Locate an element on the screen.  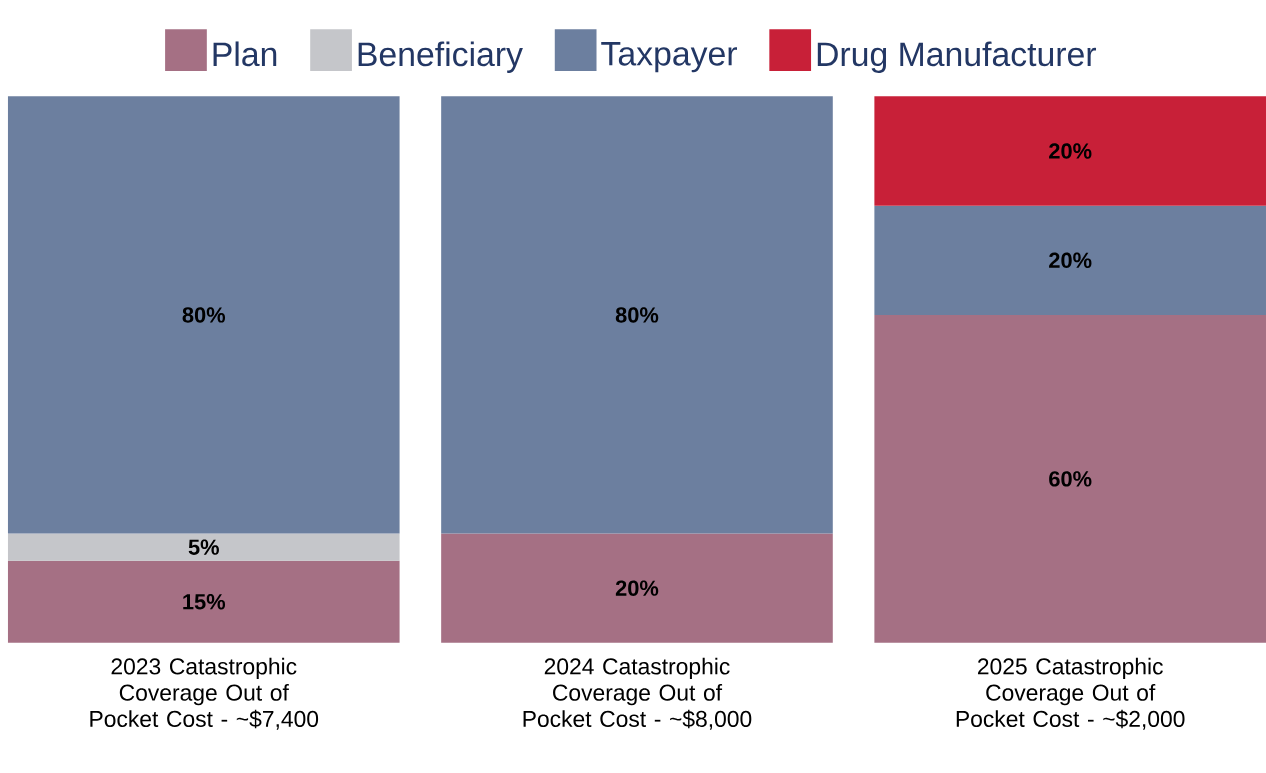
data-label: 60% is located at coordinates (1070, 479).